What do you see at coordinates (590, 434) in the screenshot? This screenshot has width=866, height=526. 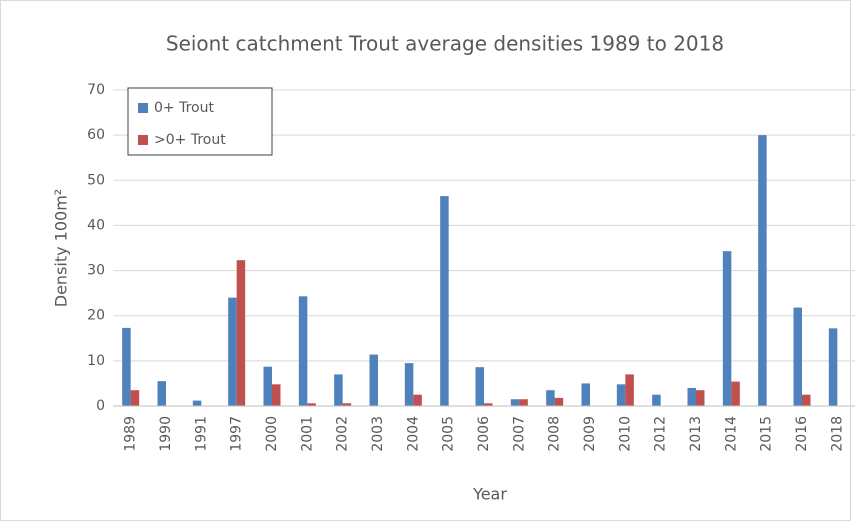 I see `x-tick-label: 2009` at bounding box center [590, 434].